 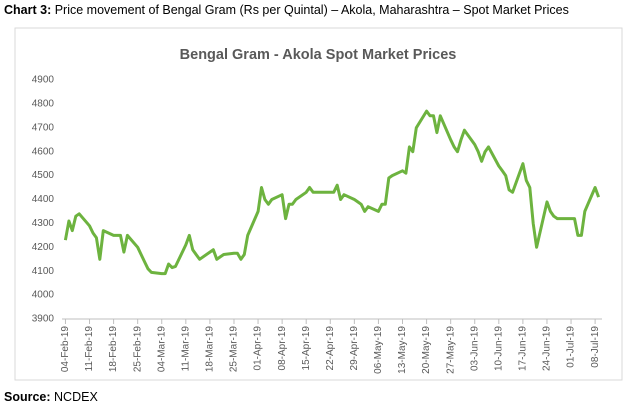 What do you see at coordinates (330, 348) in the screenshot?
I see `x-tick-label: 22-Apr-19` at bounding box center [330, 348].